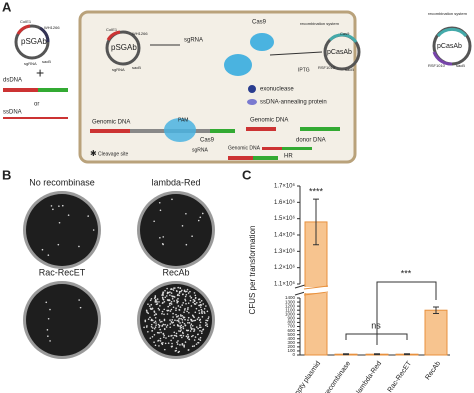  I want to click on plasmid, so click(123, 48).